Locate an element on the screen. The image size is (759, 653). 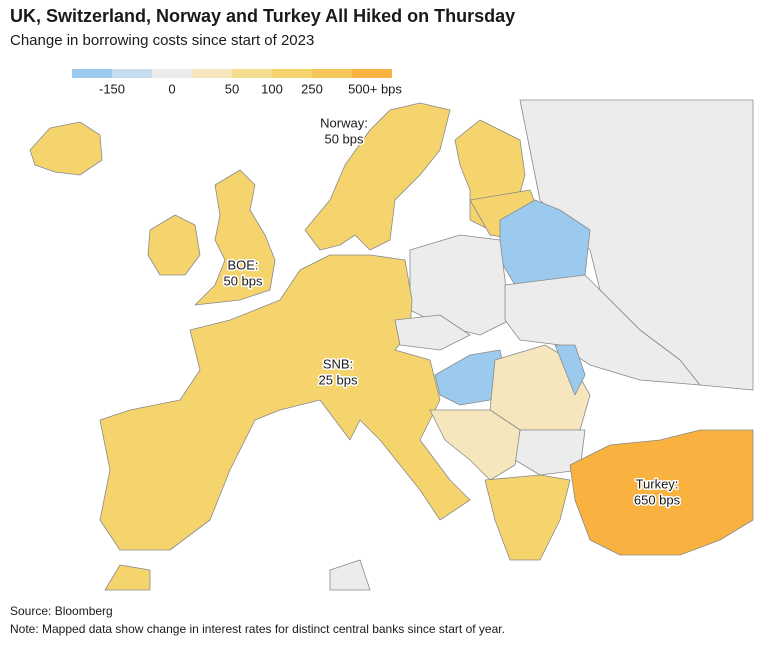
annotation: SNB: is located at coordinates (338, 363).